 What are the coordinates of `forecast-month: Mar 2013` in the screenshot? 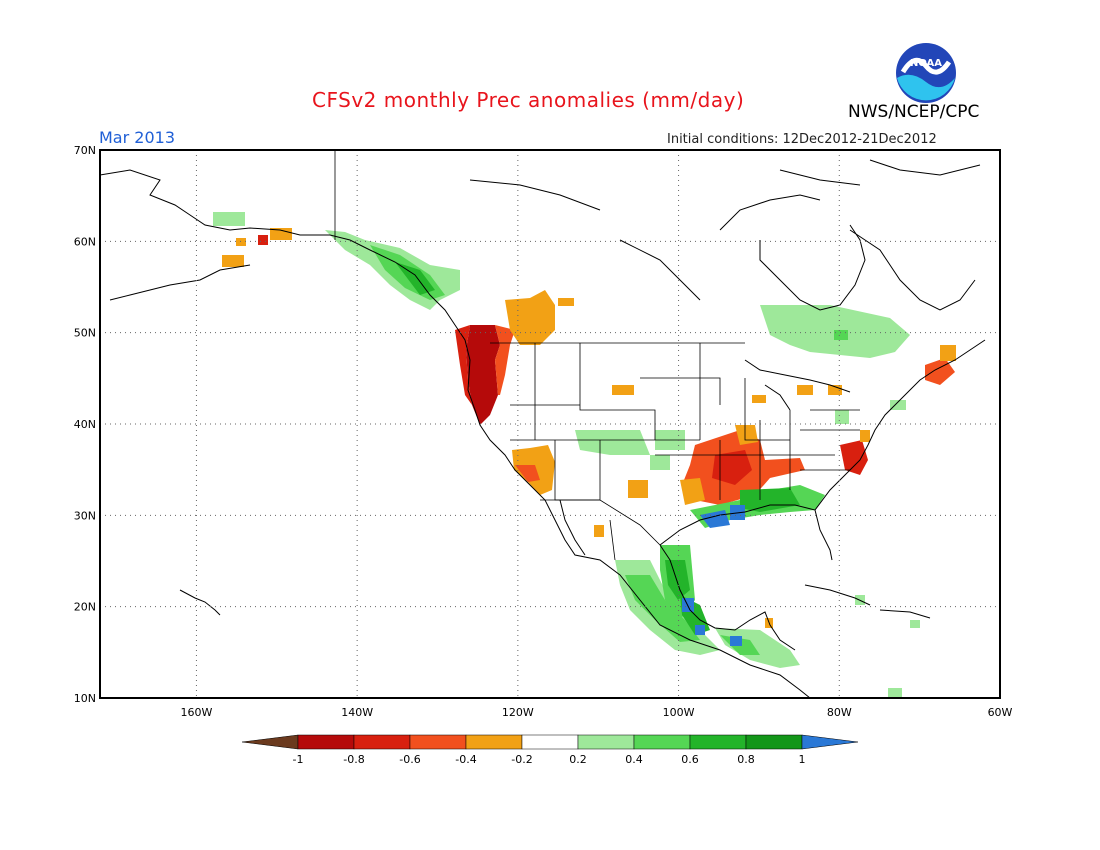 It's located at (137, 137).